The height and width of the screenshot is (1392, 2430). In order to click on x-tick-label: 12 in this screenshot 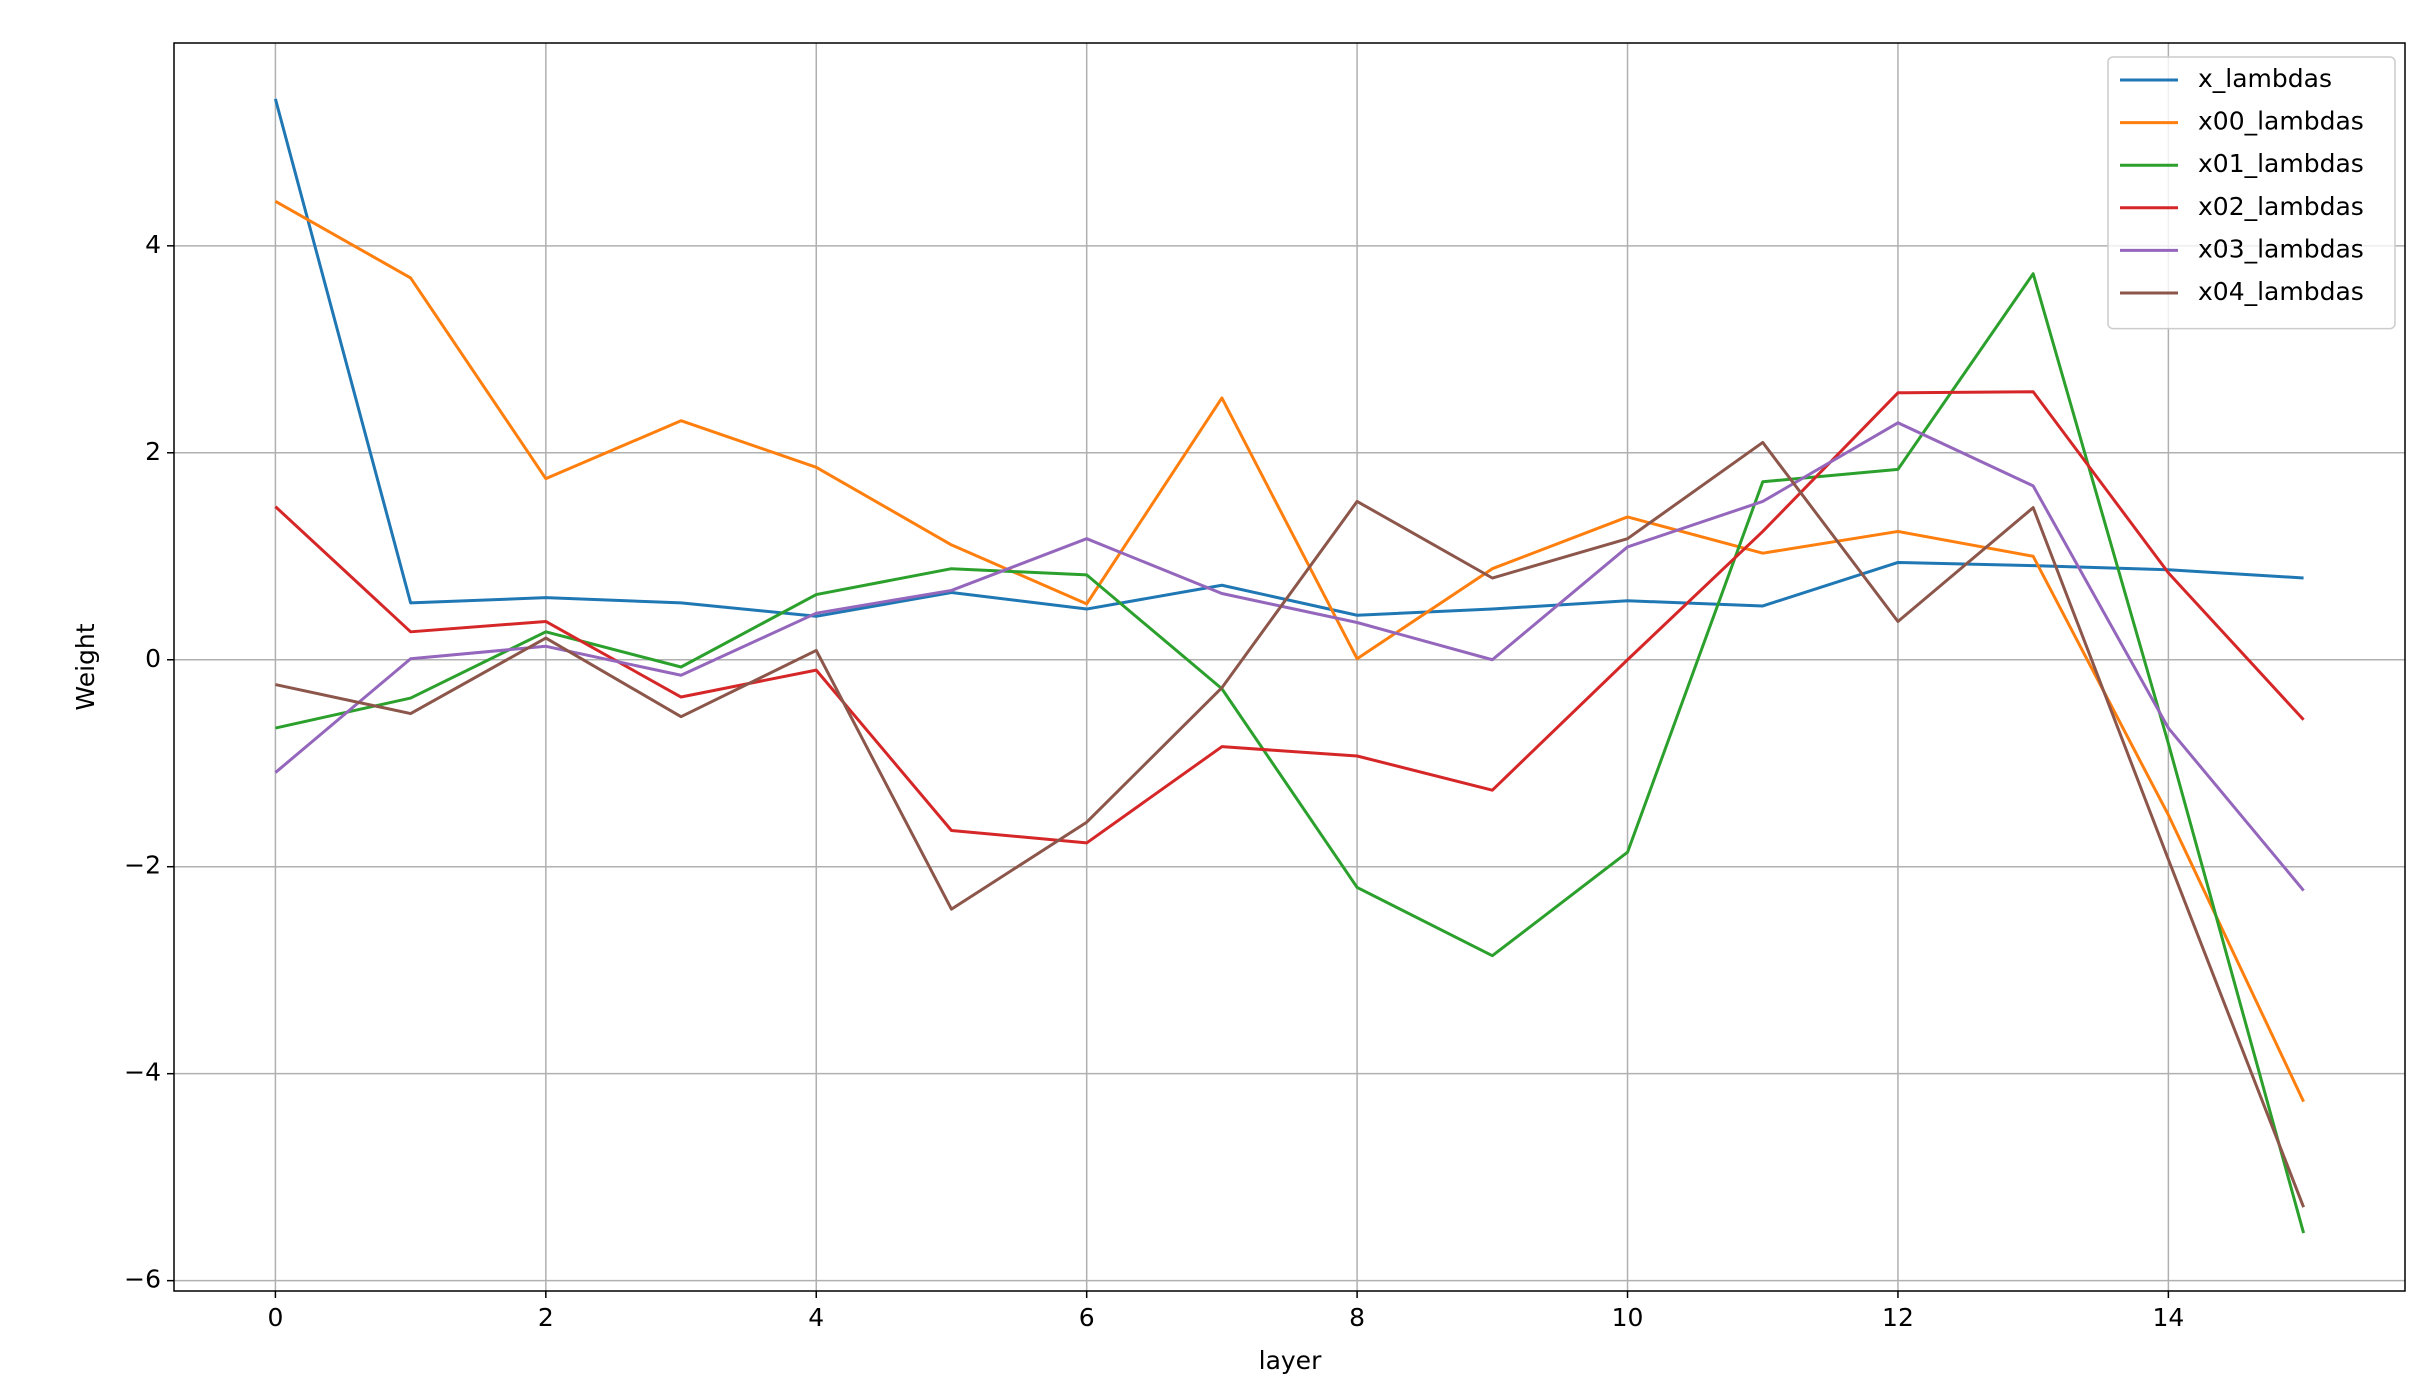, I will do `click(1898, 1317)`.